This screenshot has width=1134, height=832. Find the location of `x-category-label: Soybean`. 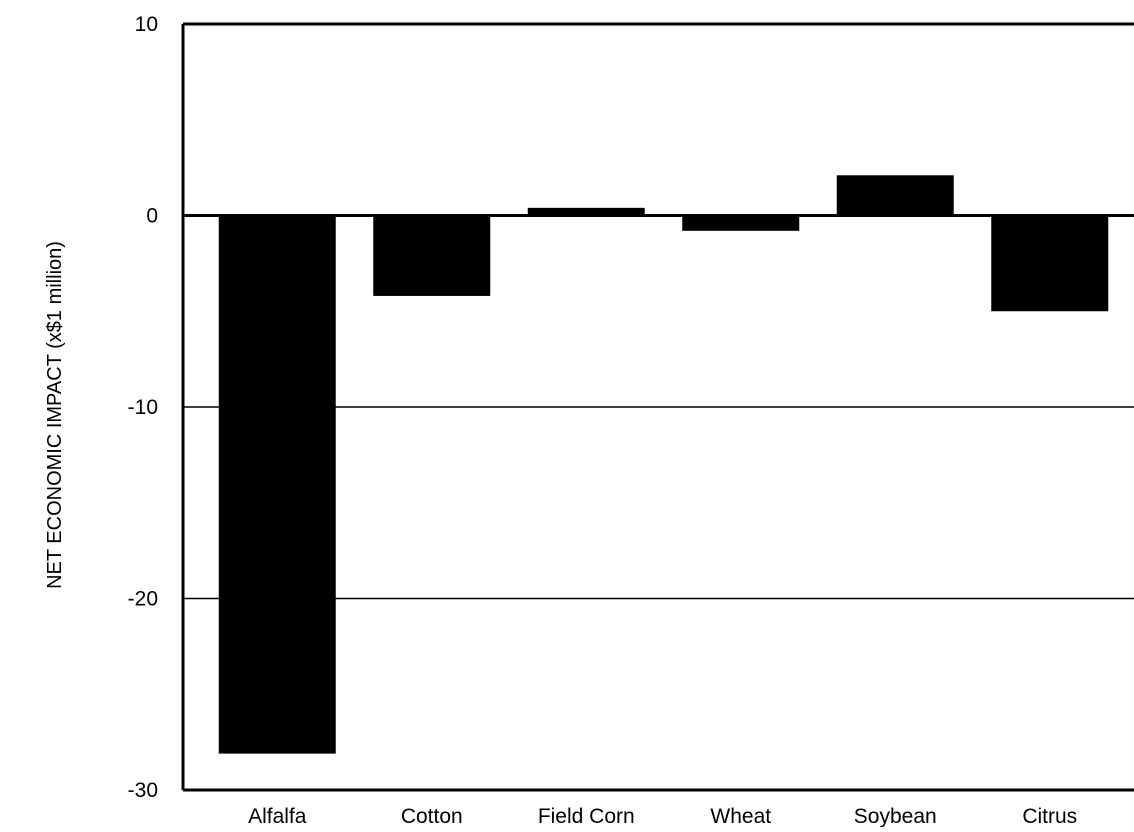

x-category-label: Soybean is located at coordinates (895, 816).